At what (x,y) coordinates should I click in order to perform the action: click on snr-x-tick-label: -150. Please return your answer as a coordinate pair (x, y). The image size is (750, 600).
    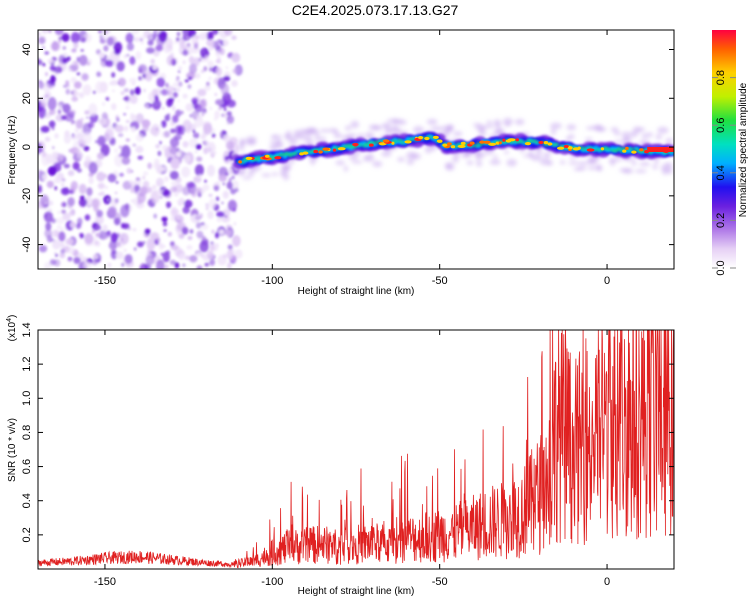
    Looking at the image, I should click on (105, 582).